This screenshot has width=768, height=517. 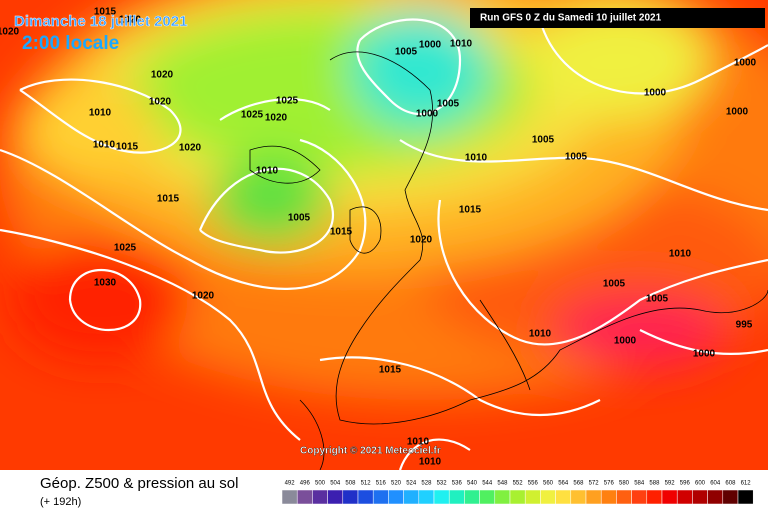 What do you see at coordinates (305, 484) in the screenshot?
I see `scale-label: 496` at bounding box center [305, 484].